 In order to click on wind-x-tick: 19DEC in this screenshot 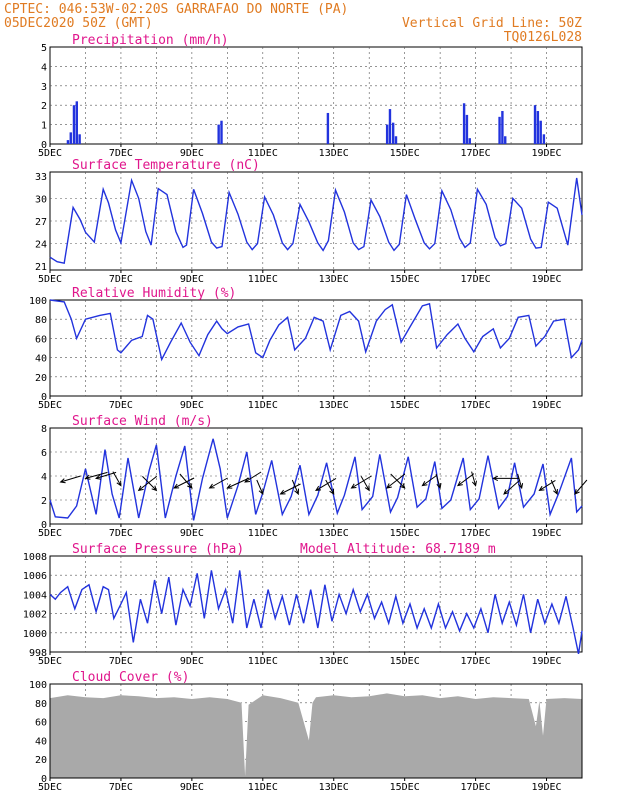, I will do `click(546, 533)`.